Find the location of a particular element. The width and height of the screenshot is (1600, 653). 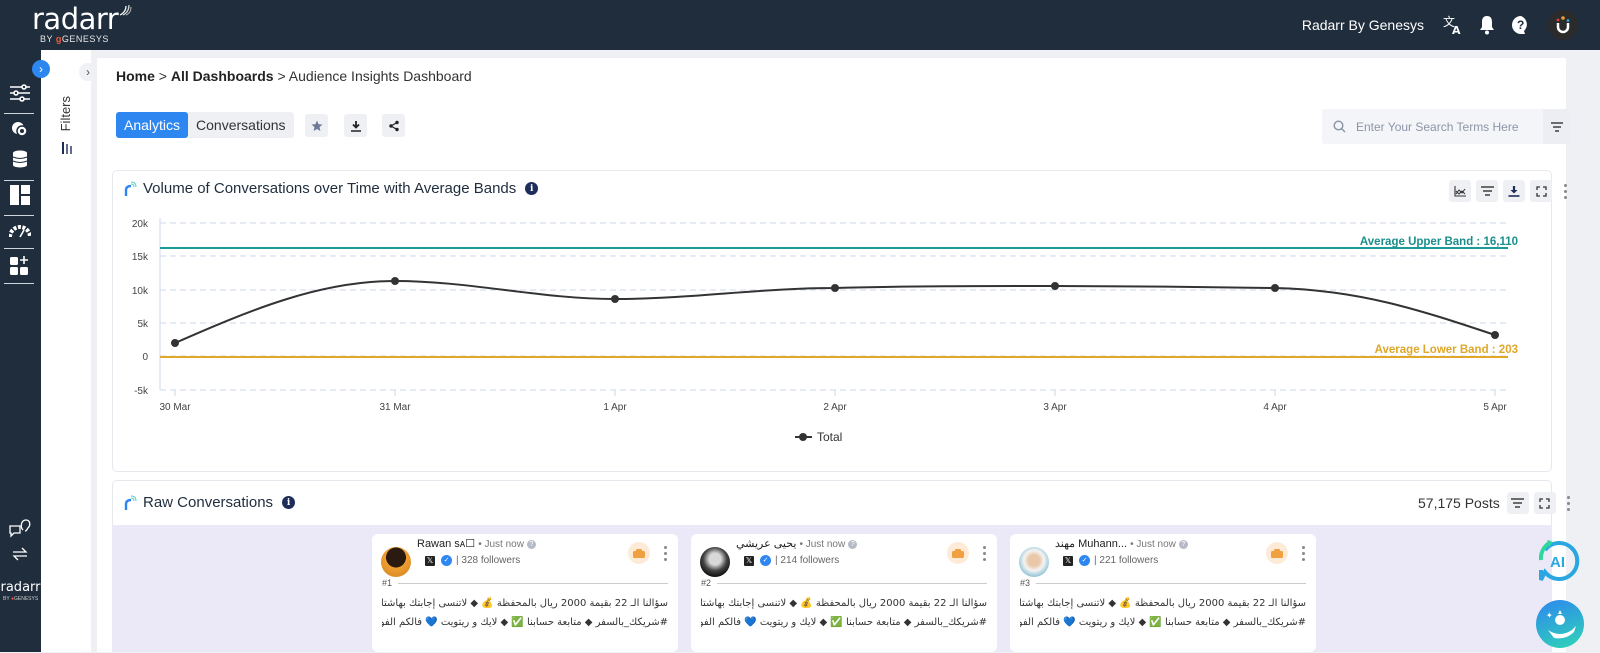

author-name: Rawan sᴀ☐ is located at coordinates (446, 544).